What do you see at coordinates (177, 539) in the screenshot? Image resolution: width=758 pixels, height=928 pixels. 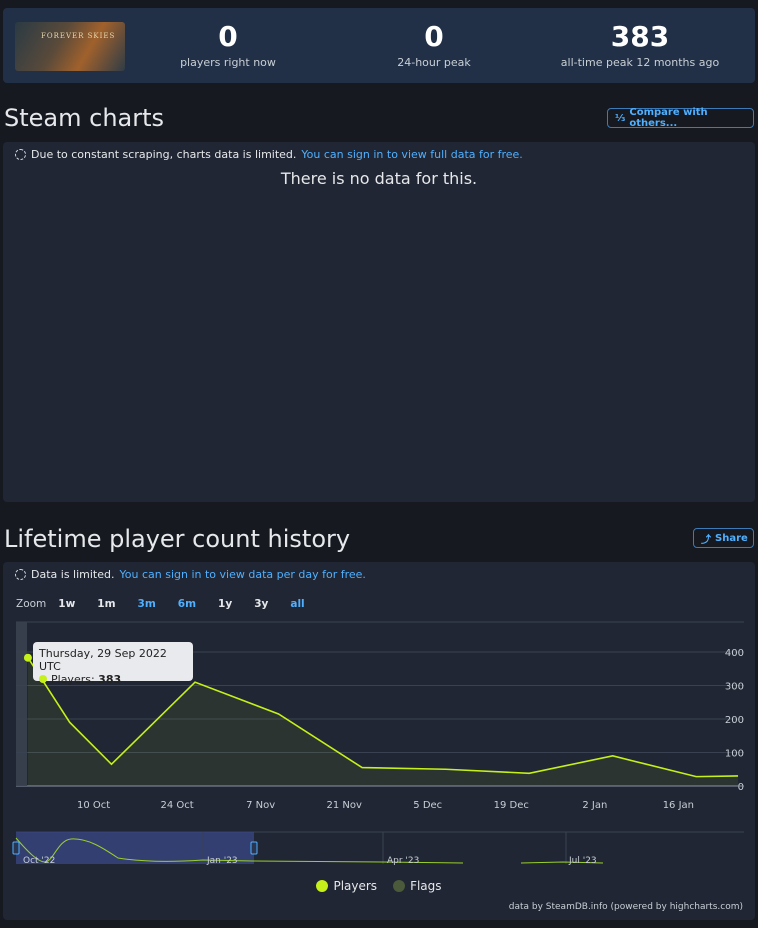 I see `lifetime-title: Lifetime player count history` at bounding box center [177, 539].